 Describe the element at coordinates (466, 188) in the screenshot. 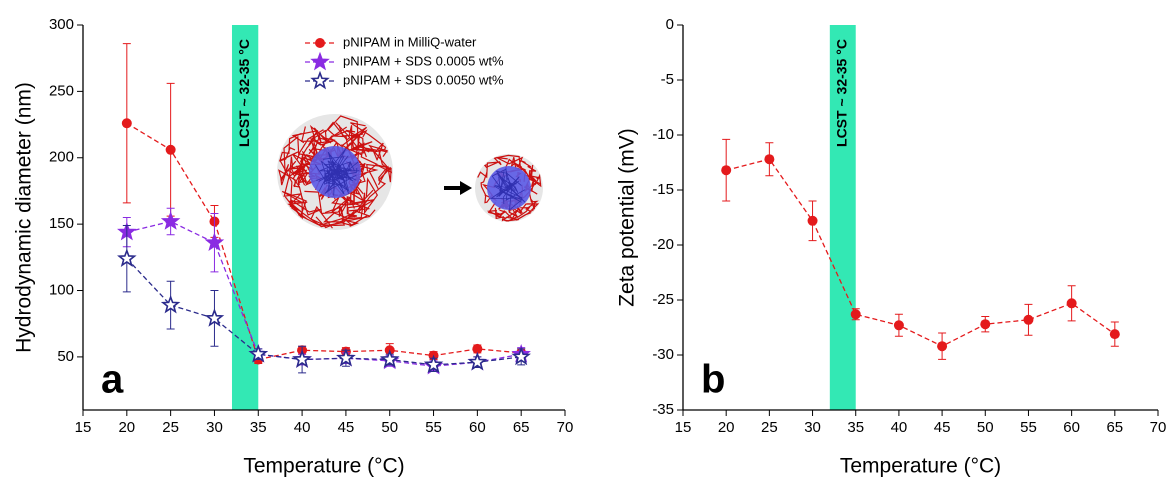

I see `arrow-head` at that location.